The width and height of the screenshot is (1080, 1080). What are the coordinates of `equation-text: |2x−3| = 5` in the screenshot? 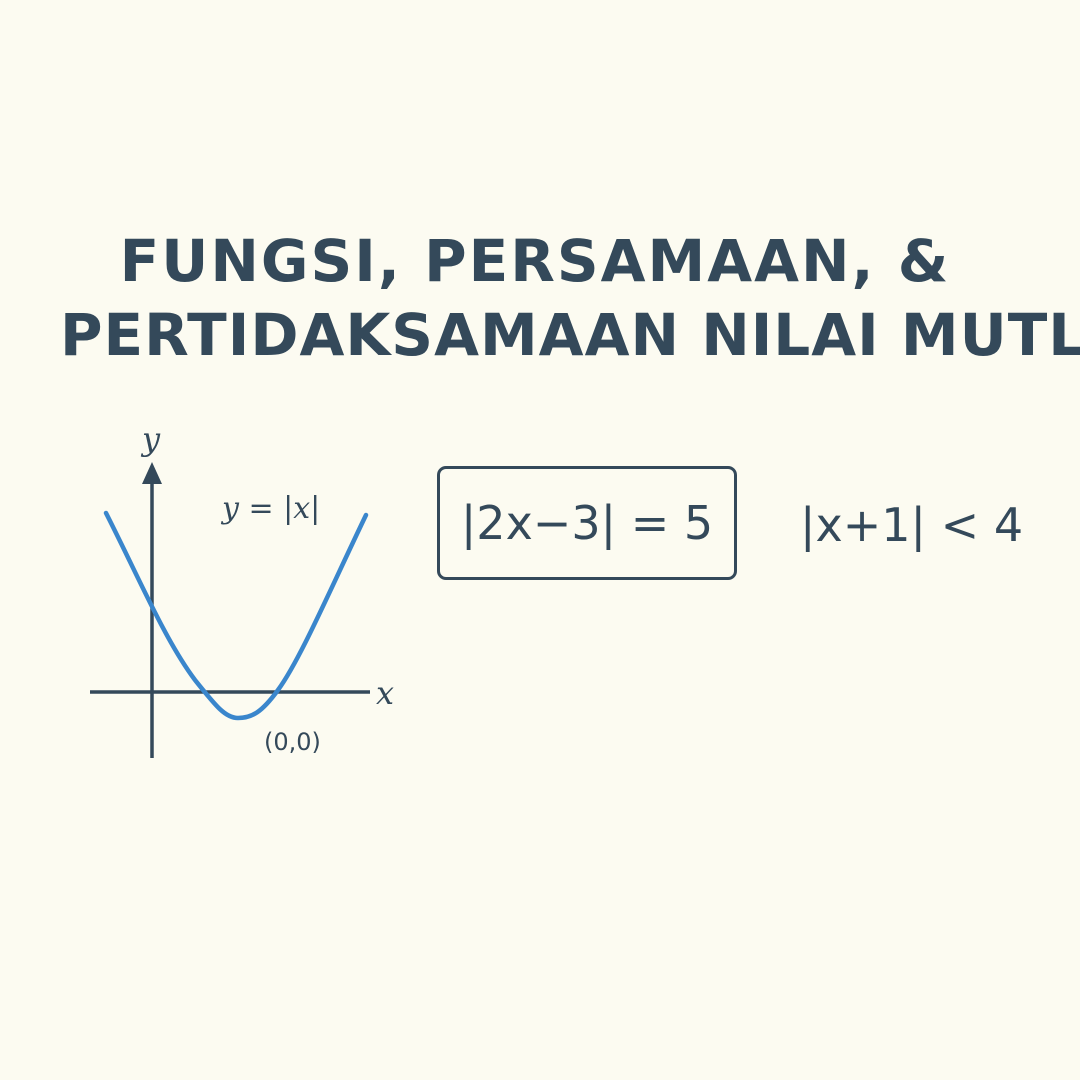 It's located at (587, 523).